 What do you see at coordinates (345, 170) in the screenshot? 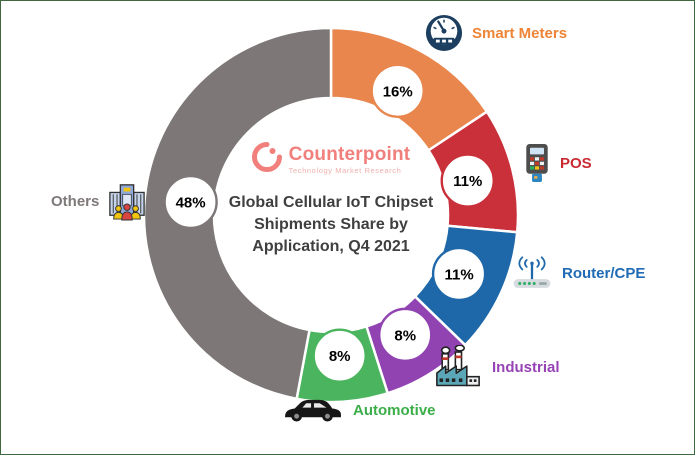
I see `logo-tagline: Technology Market Research` at bounding box center [345, 170].